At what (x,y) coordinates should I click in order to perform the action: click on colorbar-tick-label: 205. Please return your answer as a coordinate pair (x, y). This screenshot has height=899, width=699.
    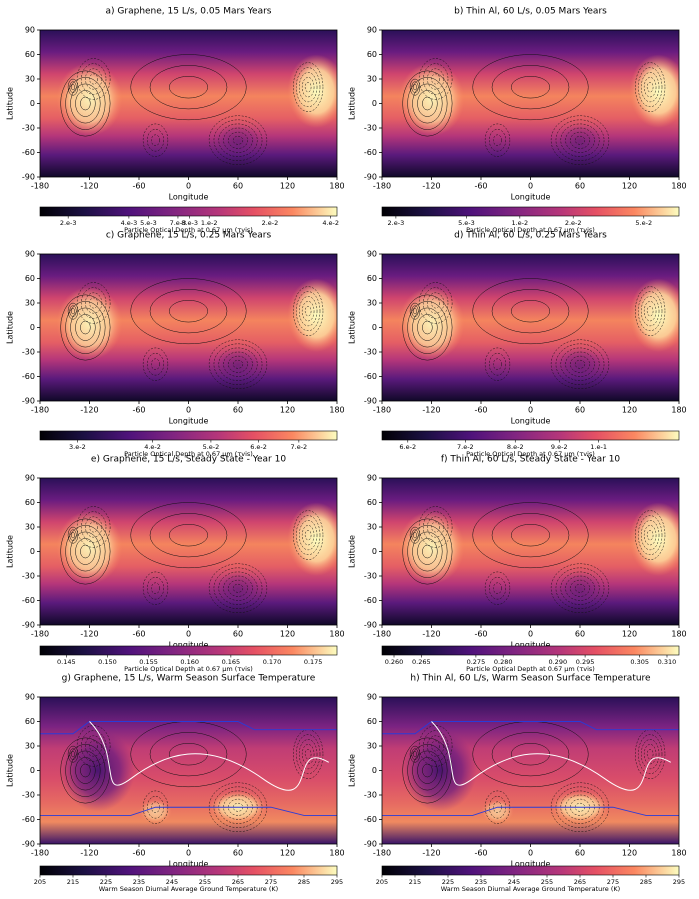
    Looking at the image, I should click on (40, 882).